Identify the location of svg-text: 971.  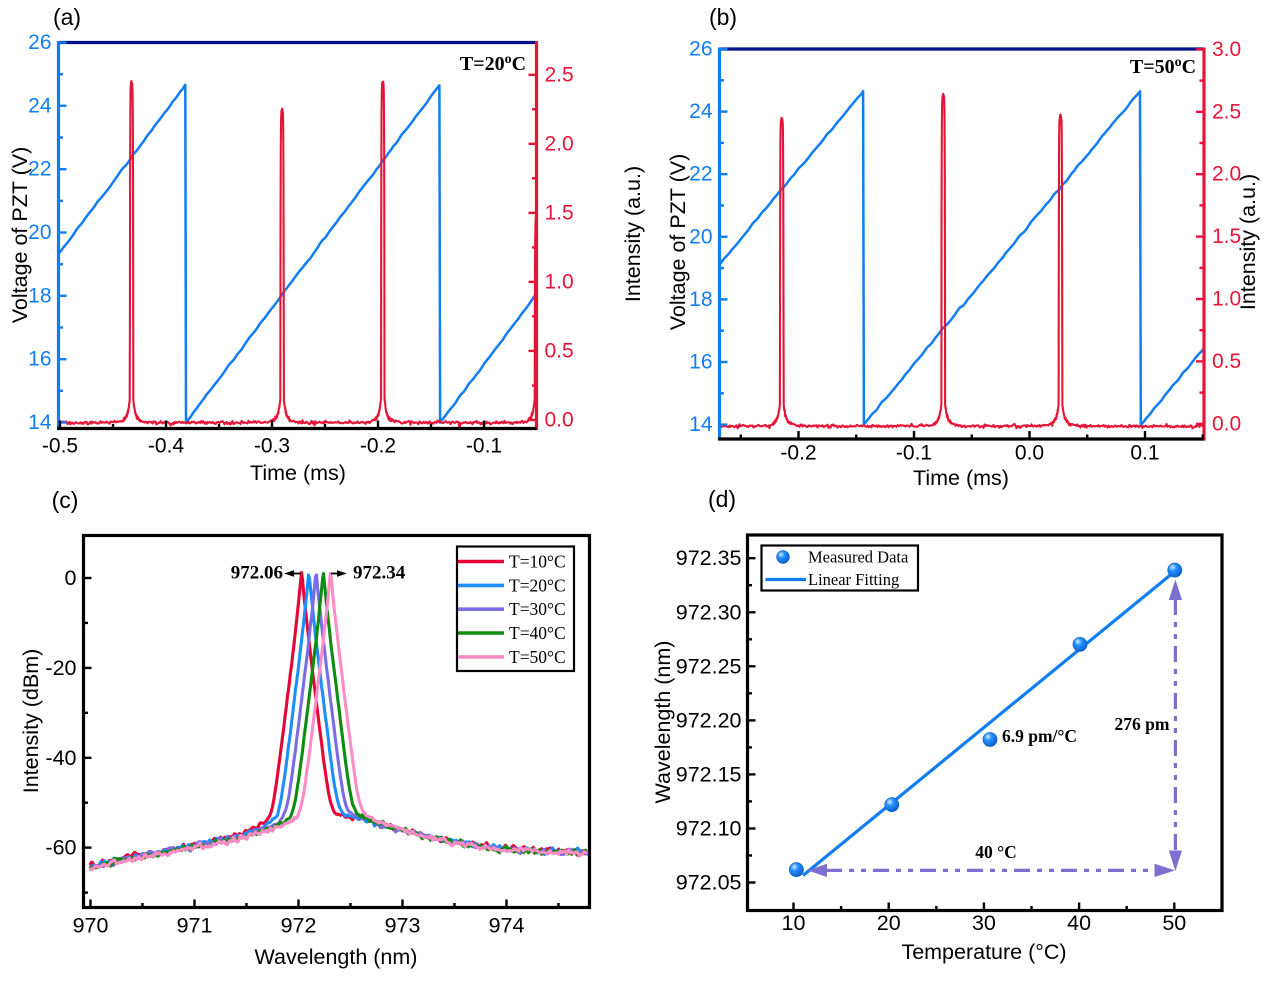
(195, 926).